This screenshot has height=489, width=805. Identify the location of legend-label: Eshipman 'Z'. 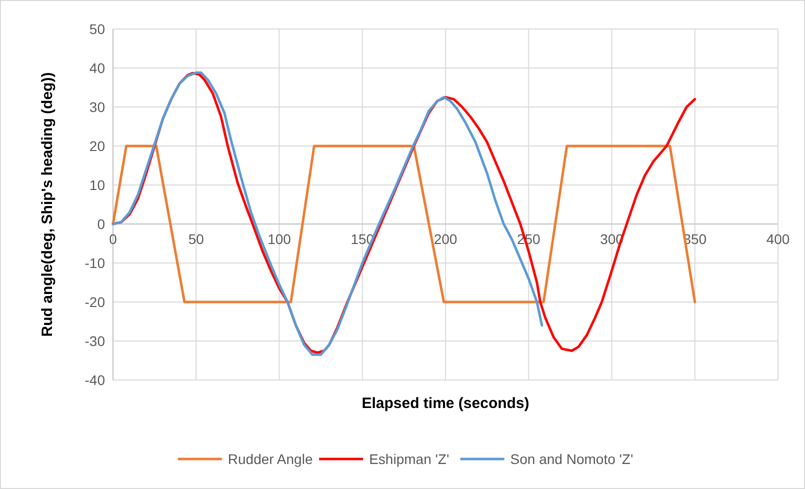
(409, 458).